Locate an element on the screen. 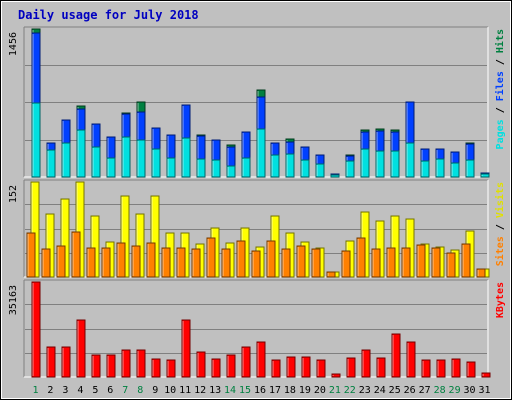 The image size is (512, 405). panel-legend: KBytes is located at coordinates (500, 300).